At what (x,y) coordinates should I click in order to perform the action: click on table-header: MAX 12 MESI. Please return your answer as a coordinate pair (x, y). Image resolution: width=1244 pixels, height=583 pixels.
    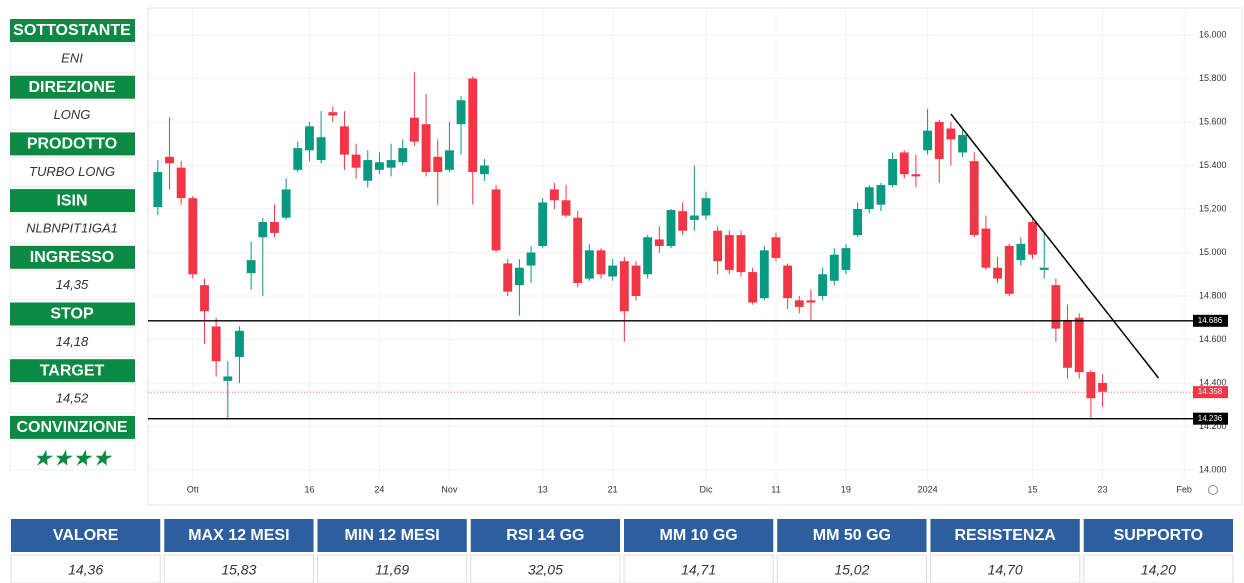
    Looking at the image, I should click on (238, 535).